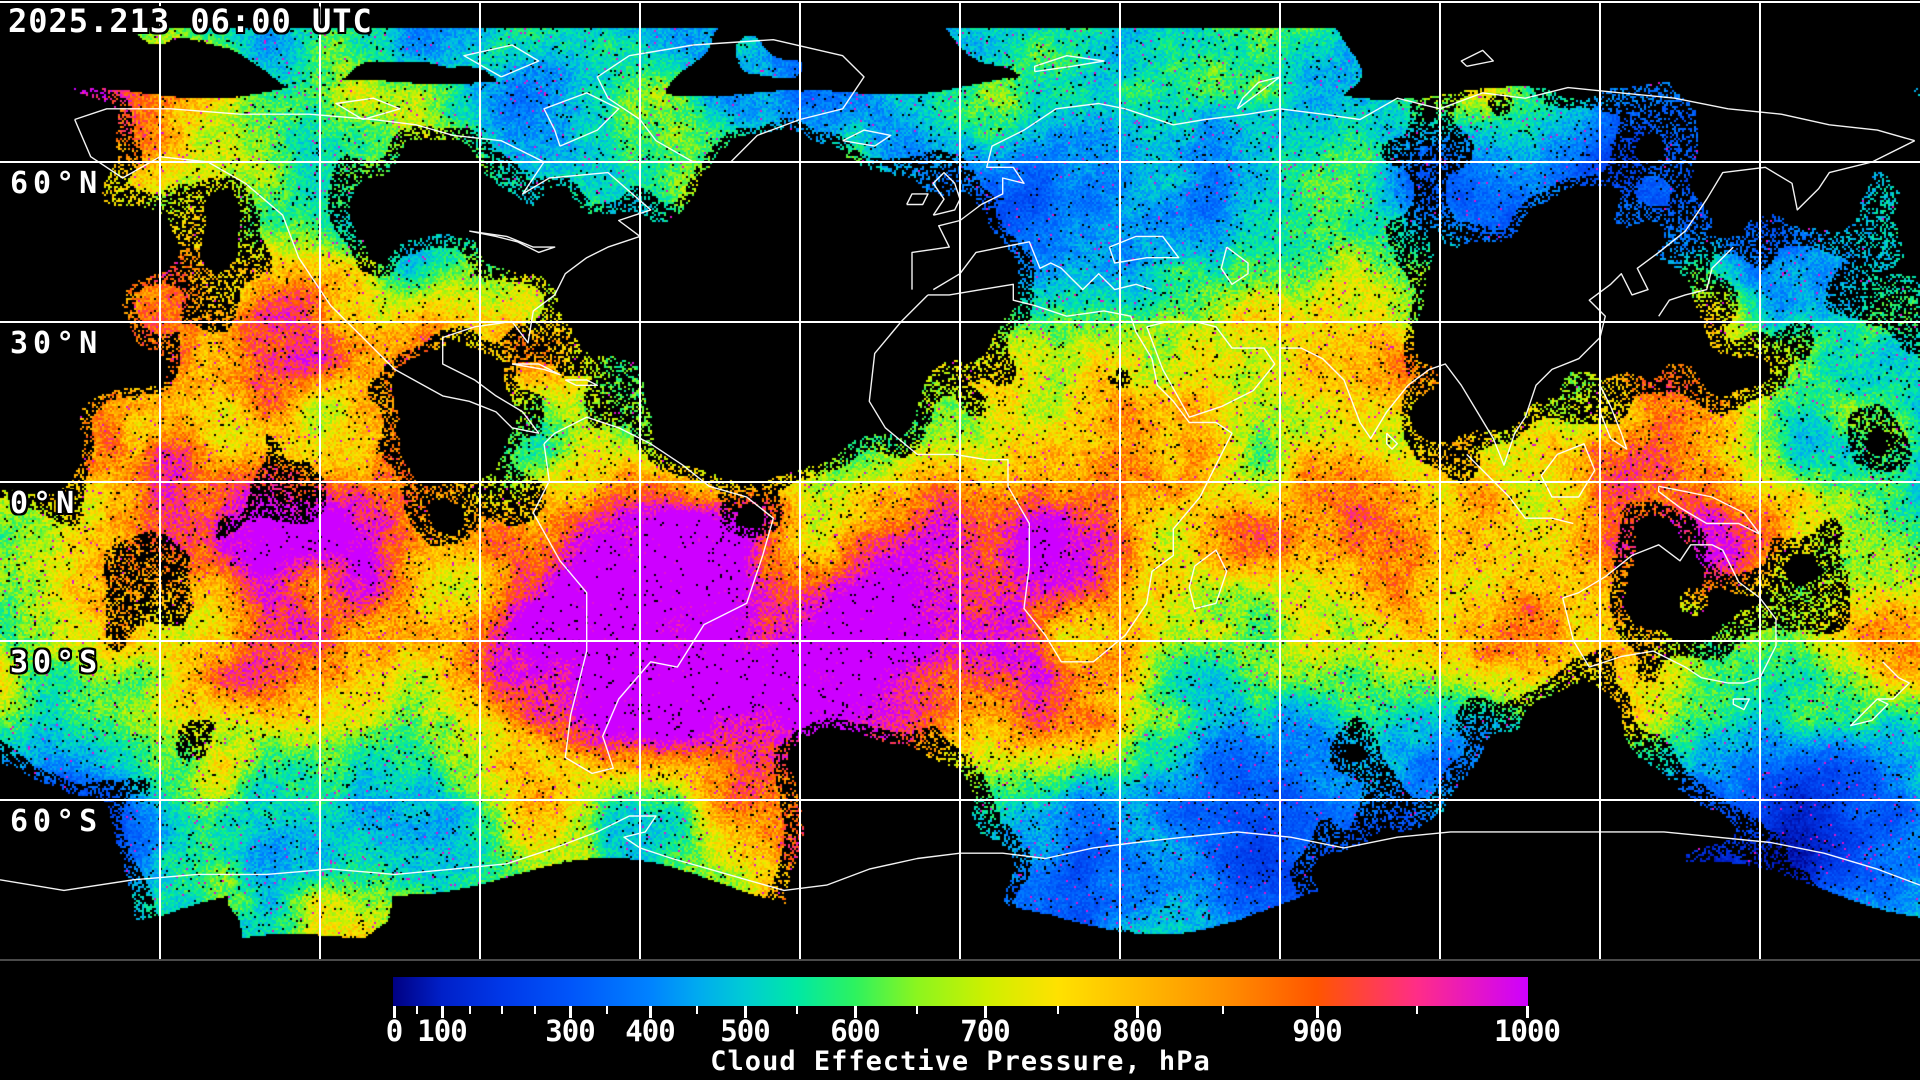 Image resolution: width=1920 pixels, height=1080 pixels. Describe the element at coordinates (190, 21) in the screenshot. I see `timestamp-label: 2025.213 06:00 UTC` at that location.